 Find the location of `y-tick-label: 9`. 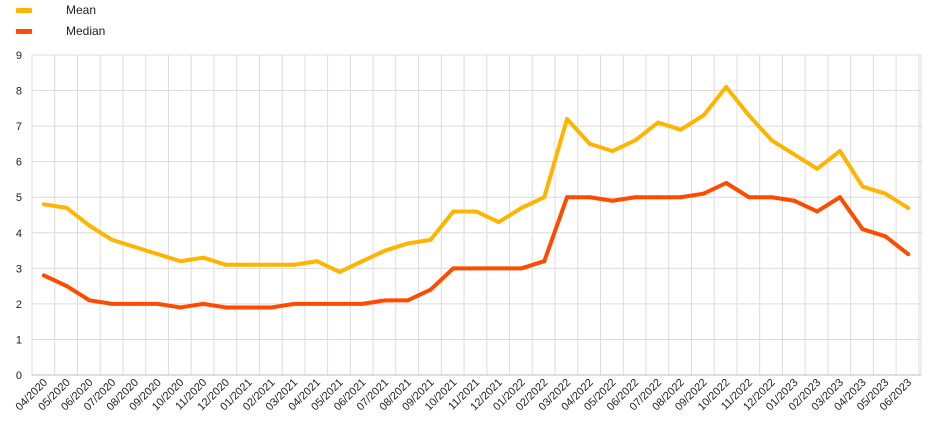

y-tick-label: 9 is located at coordinates (19, 56).